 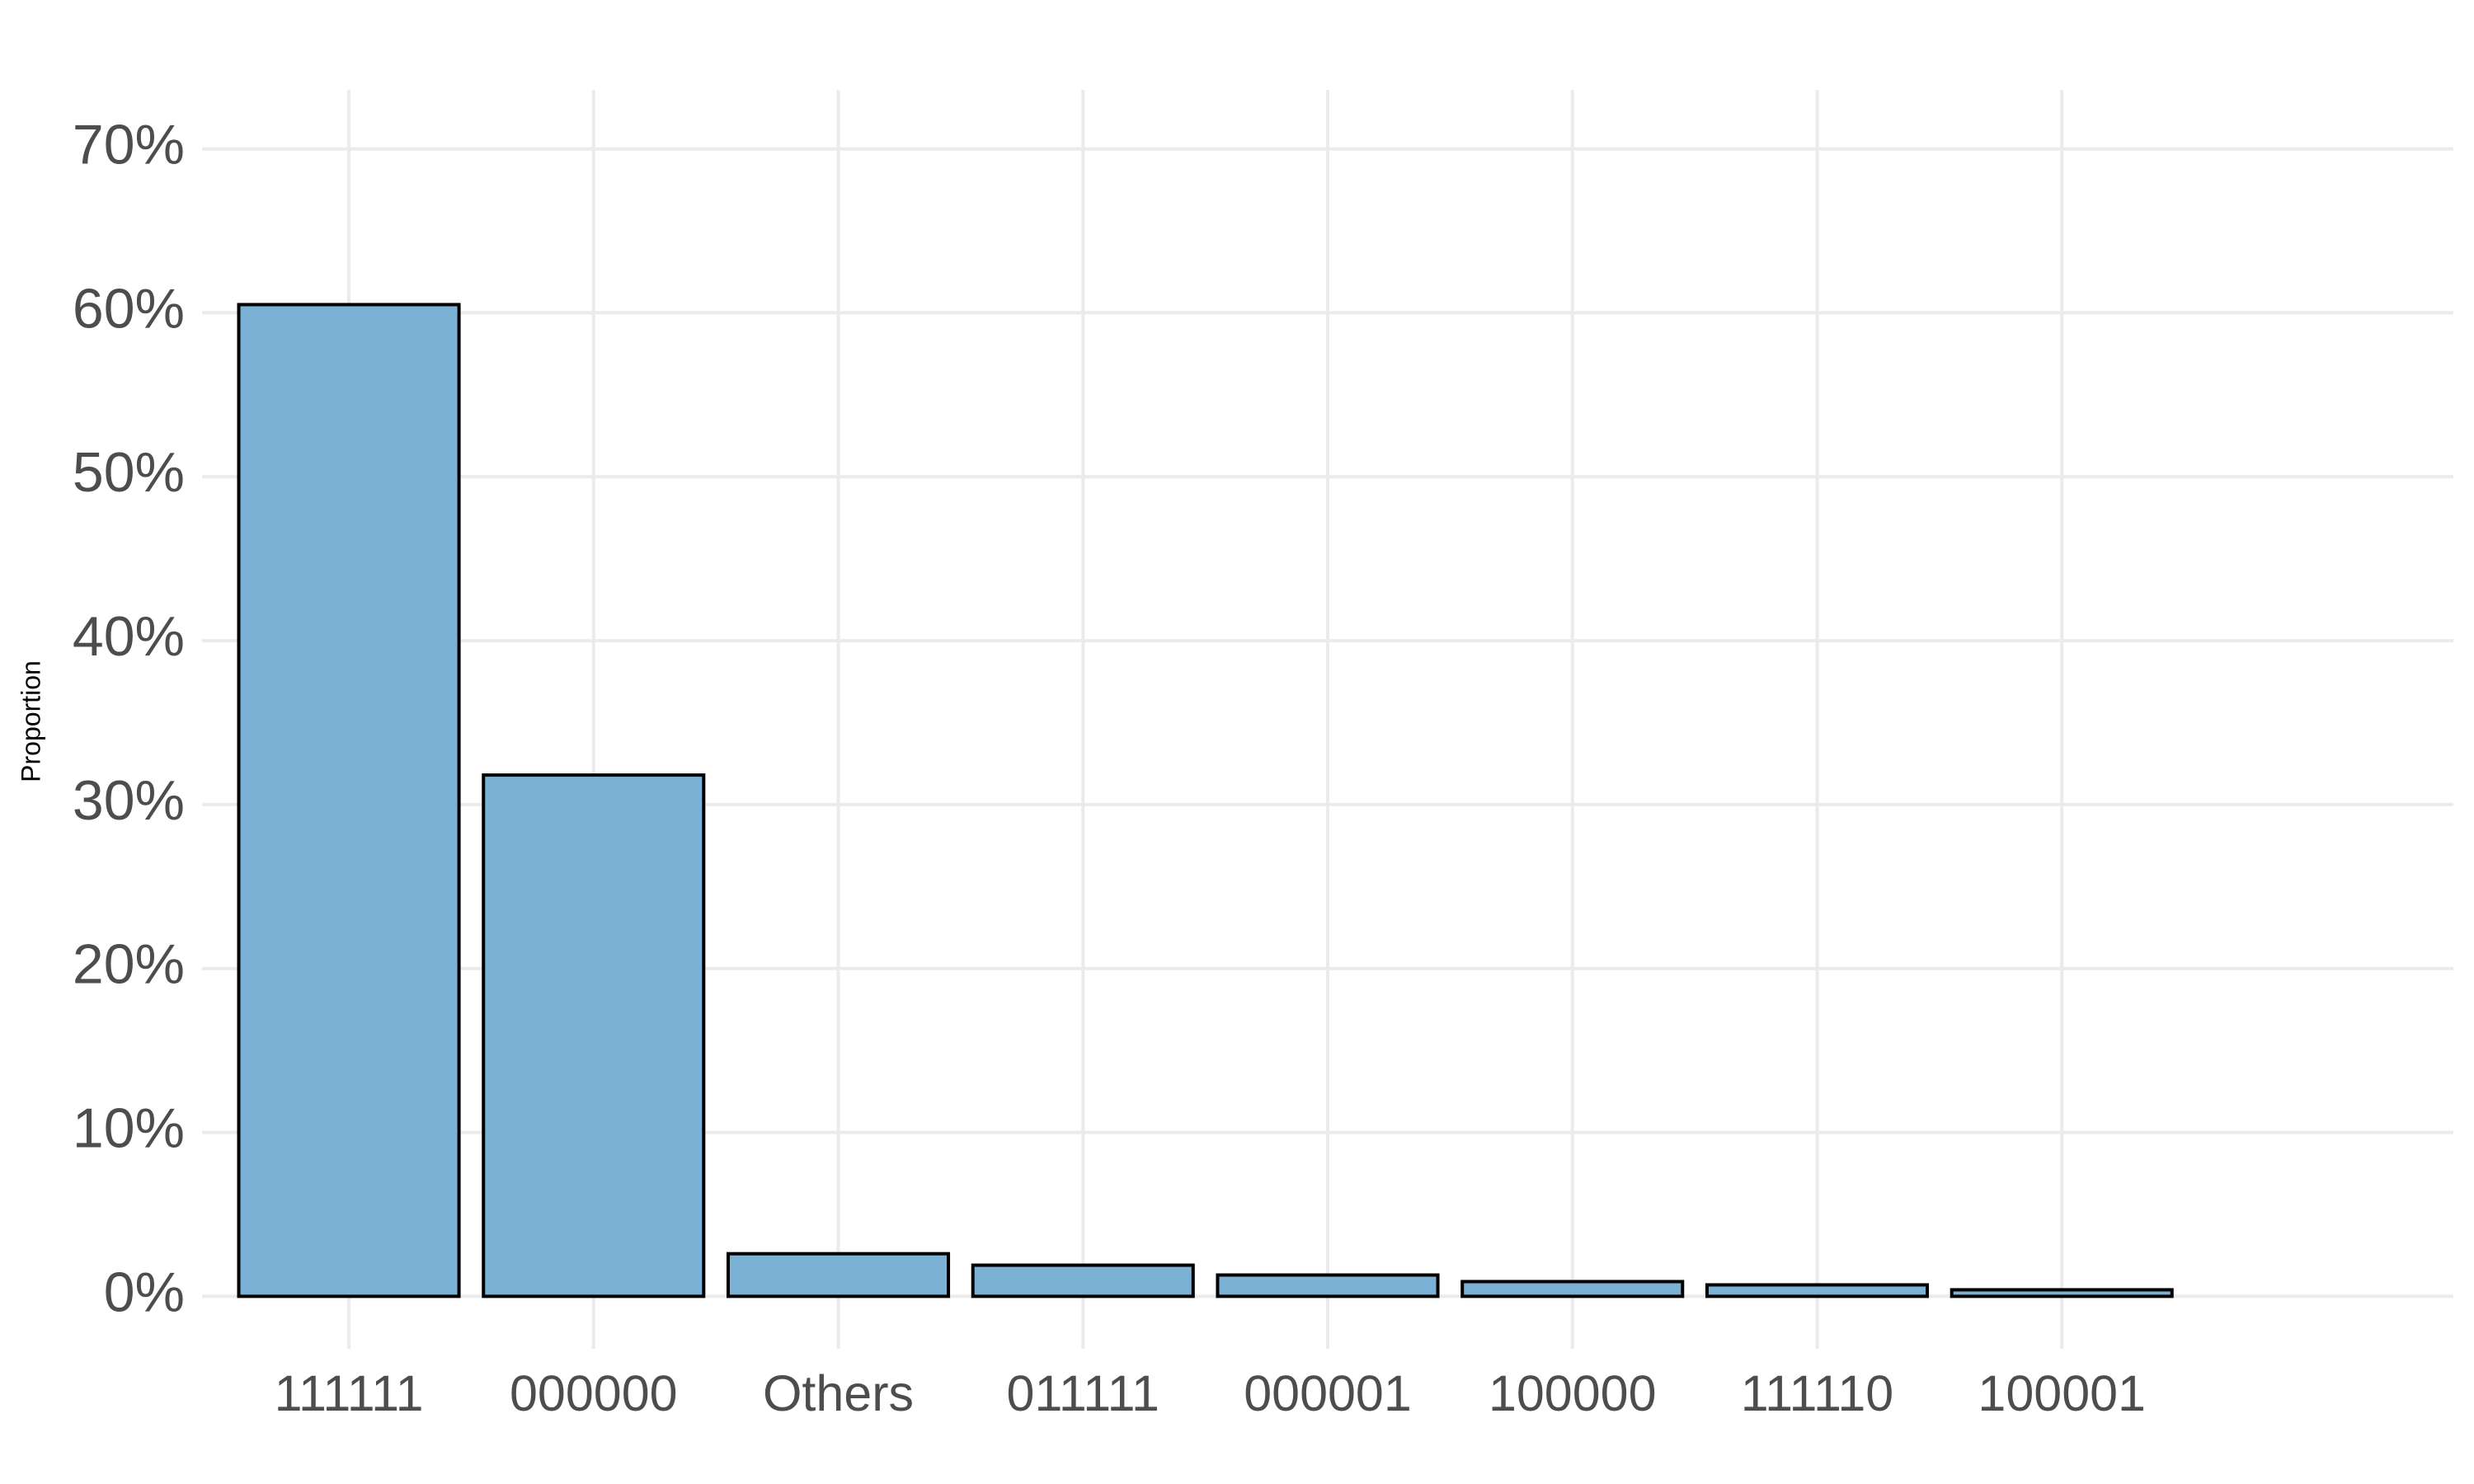 I want to click on y-tick-label: 40%, so click(x=129, y=636).